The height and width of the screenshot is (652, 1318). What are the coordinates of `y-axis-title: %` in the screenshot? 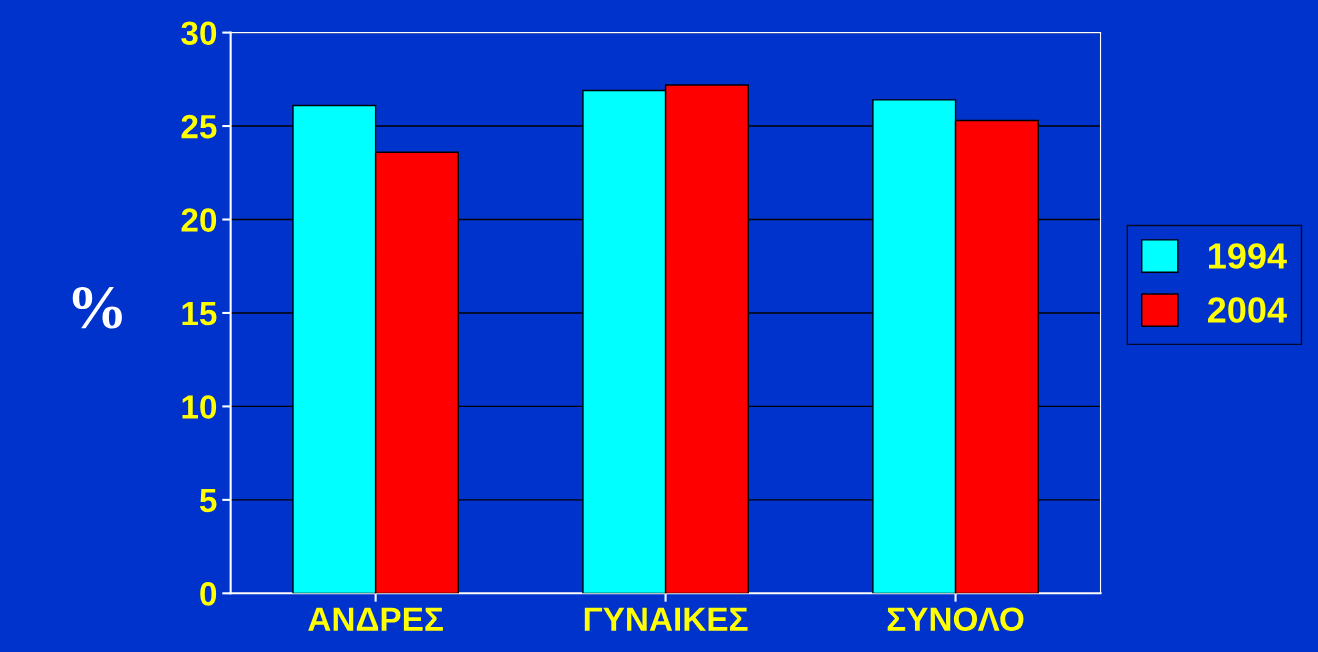 It's located at (97, 308).